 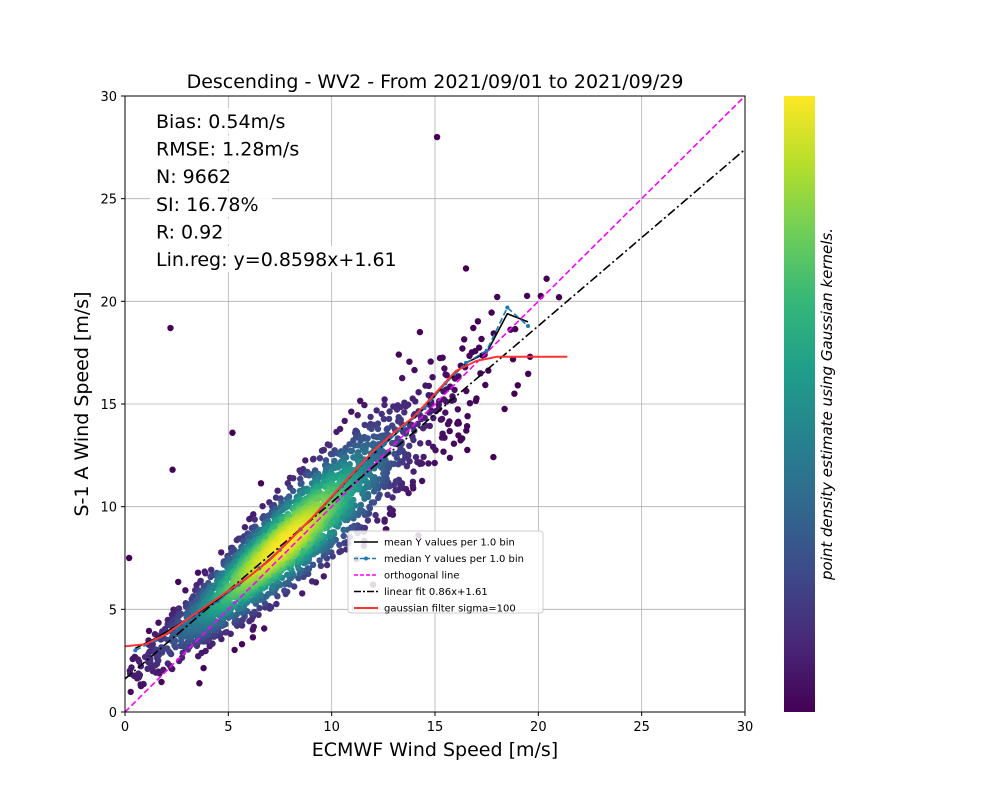 What do you see at coordinates (189, 232) in the screenshot?
I see `stats-line: R: 0.92` at bounding box center [189, 232].